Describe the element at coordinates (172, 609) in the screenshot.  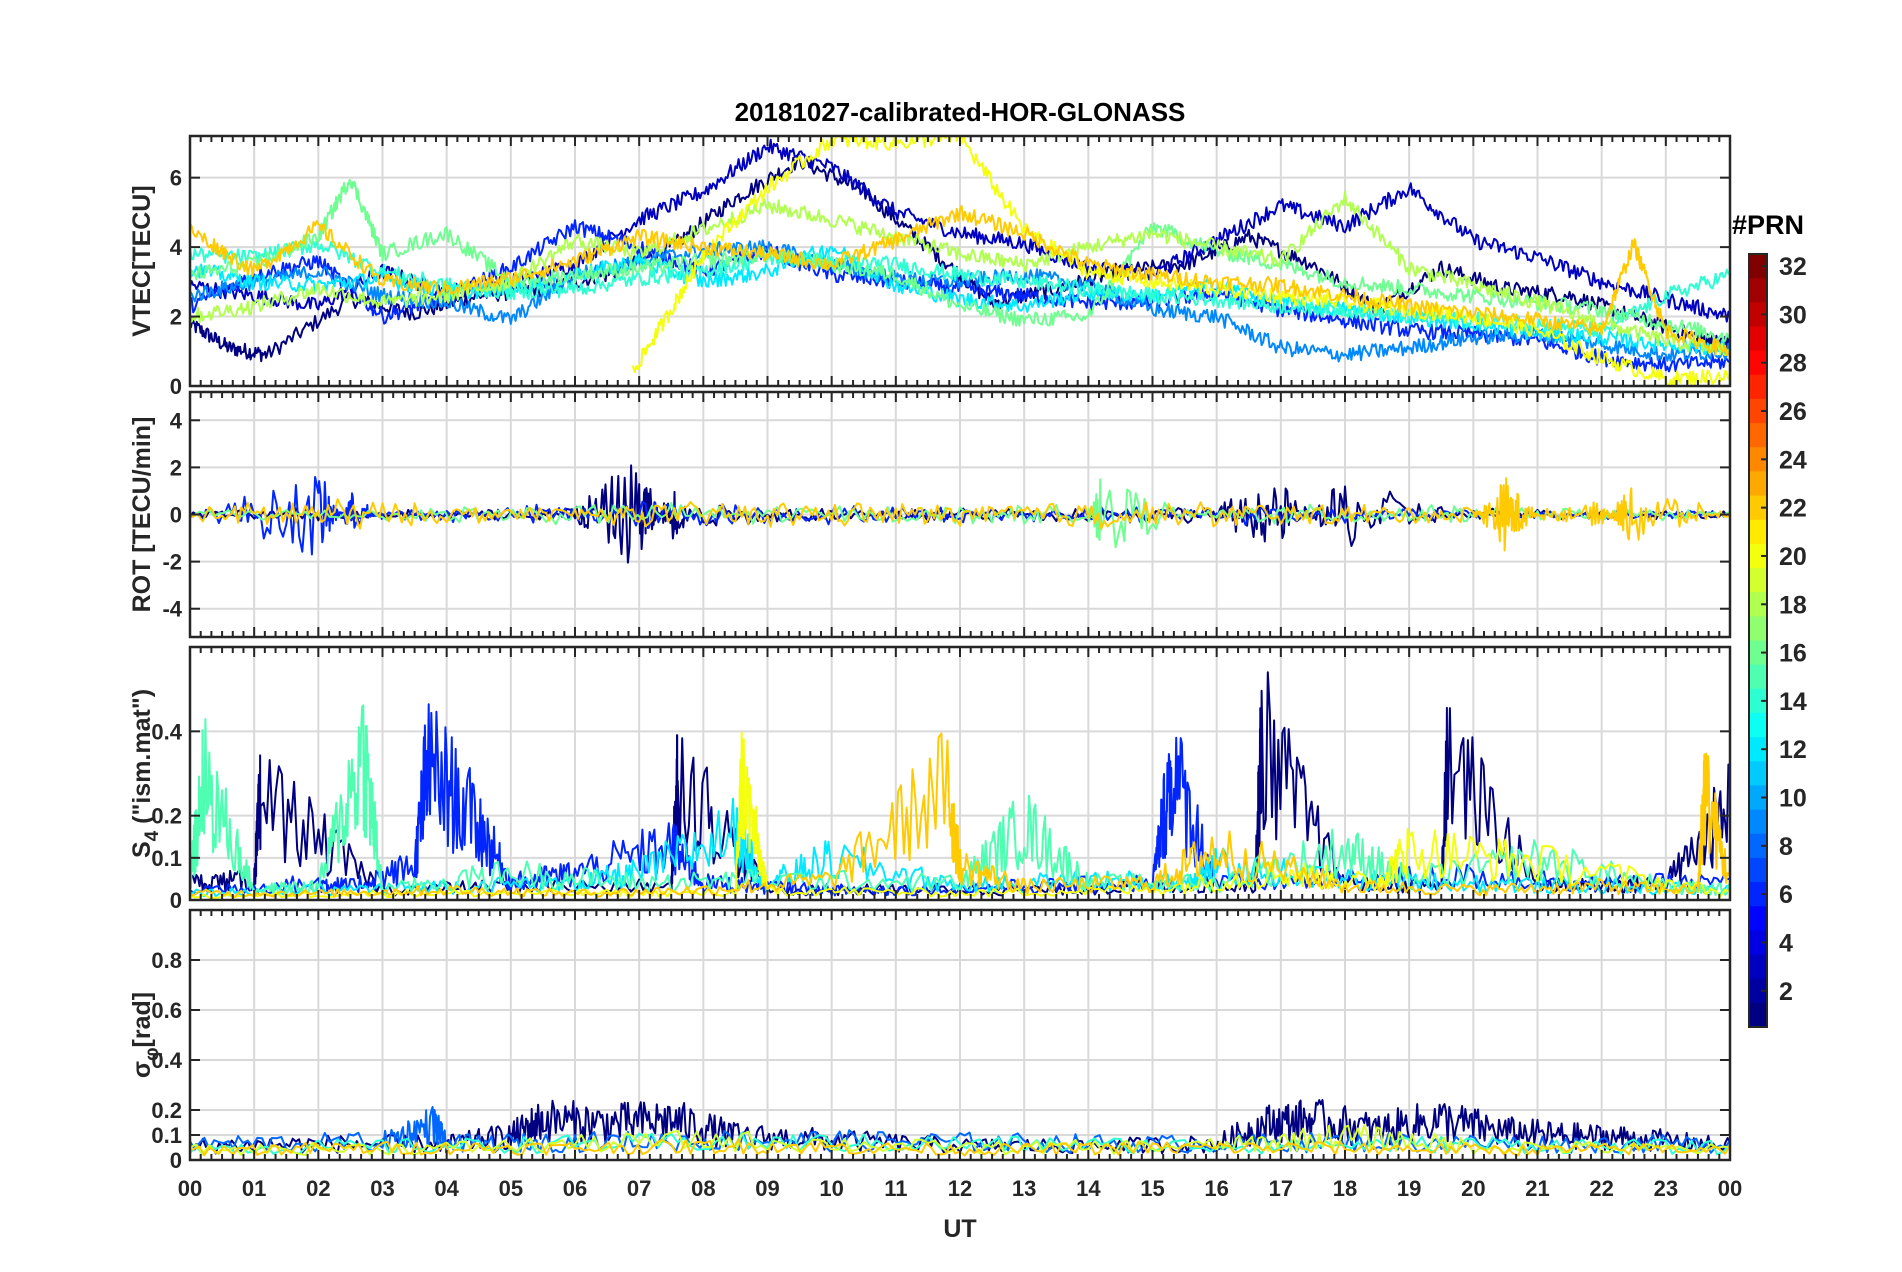
I see `y-tick-label: -4` at that location.